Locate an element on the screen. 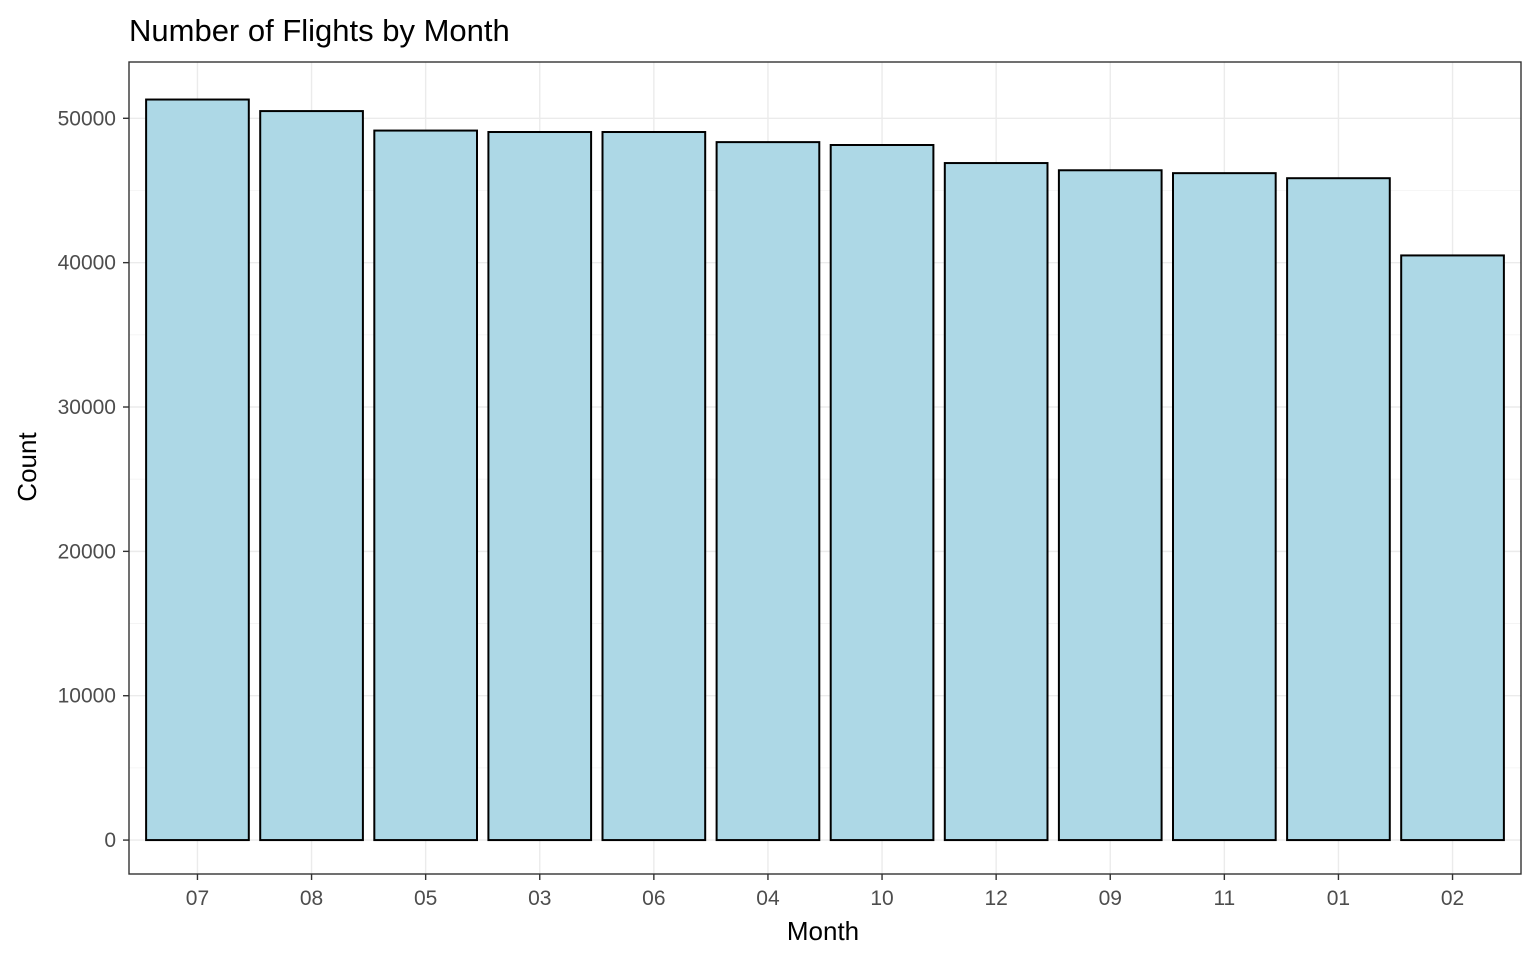  x-axis-title: Month is located at coordinates (823, 931).